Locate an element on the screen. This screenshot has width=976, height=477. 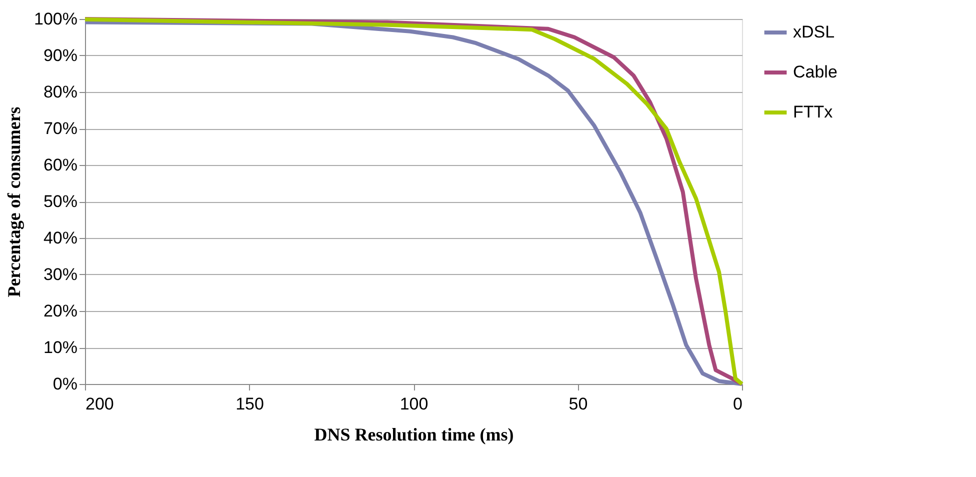
x-tick-label: 150 is located at coordinates (250, 404).